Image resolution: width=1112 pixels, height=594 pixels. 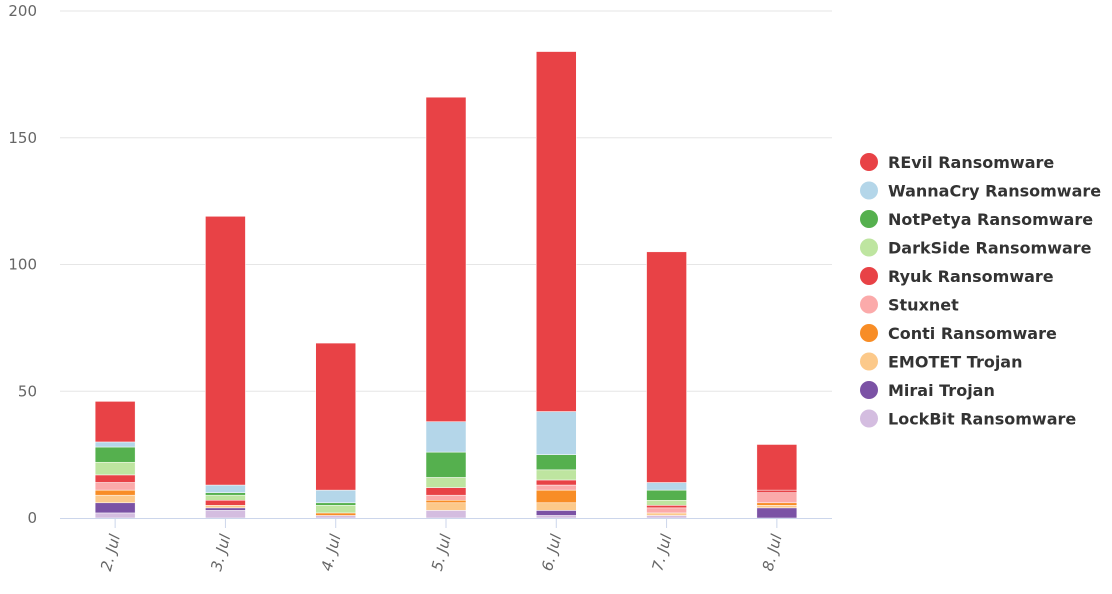 What do you see at coordinates (22, 11) in the screenshot?
I see `y-tick-label: 200` at bounding box center [22, 11].